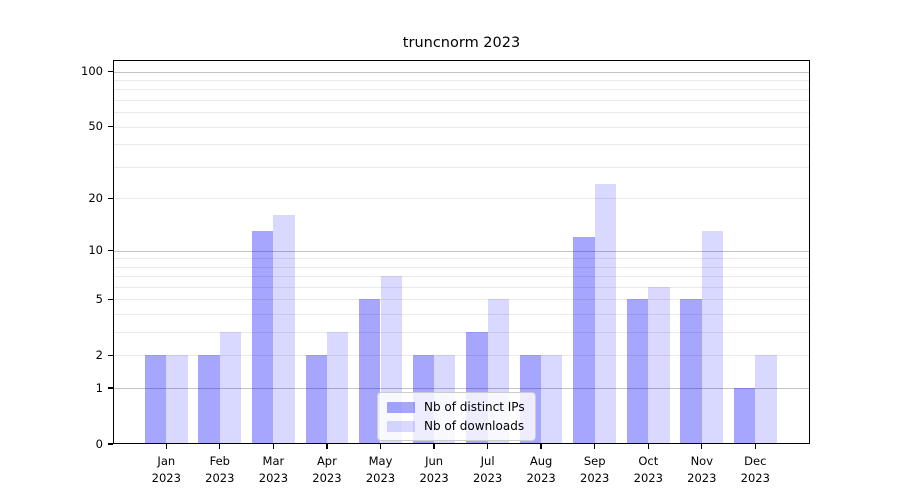 The image size is (900, 500). What do you see at coordinates (487, 446) in the screenshot?
I see `x-tickmark-jul` at bounding box center [487, 446].